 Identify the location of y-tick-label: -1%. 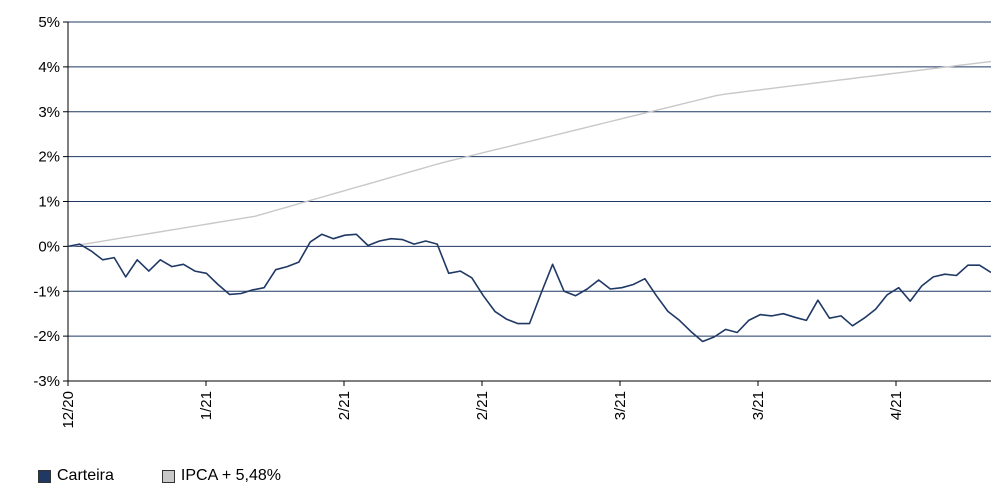
(46, 291).